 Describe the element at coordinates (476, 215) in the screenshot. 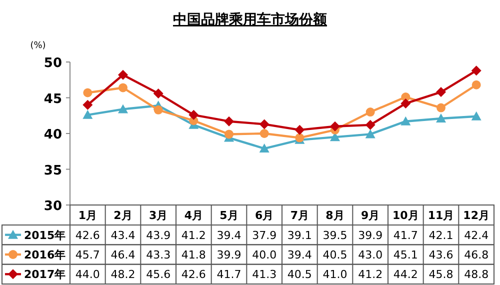

I see `x-tick-label: 12月` at that location.